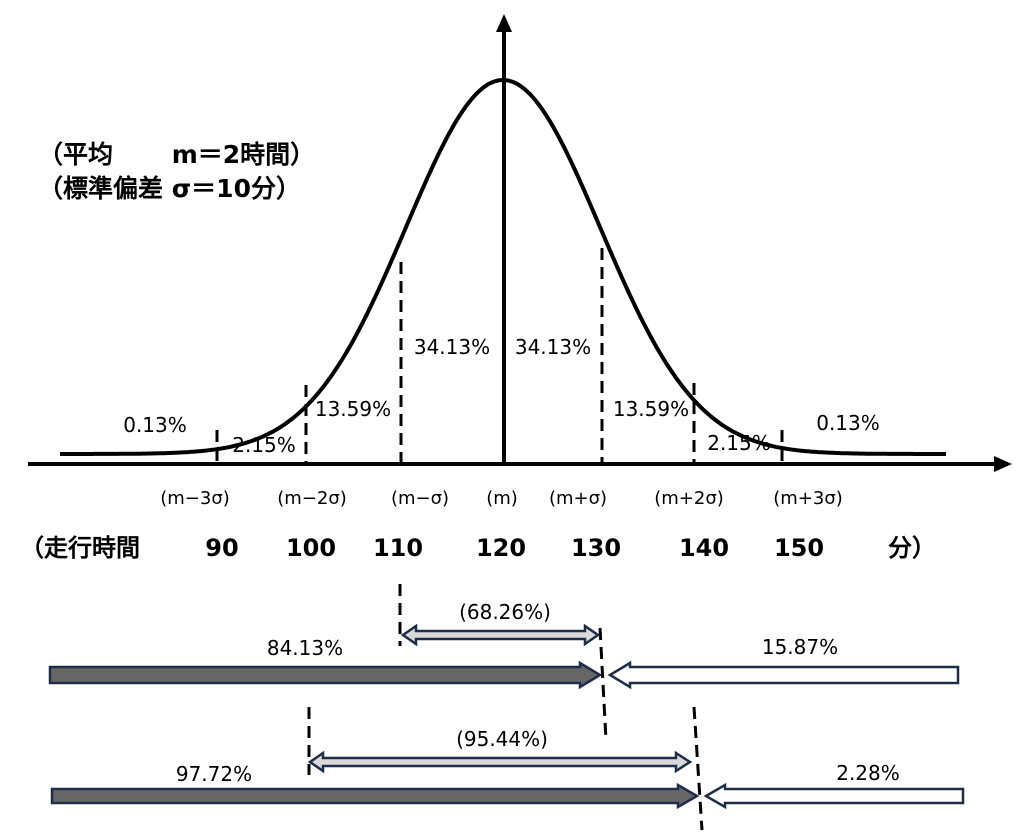 This screenshot has height=835, width=1028. Describe the element at coordinates (214, 774) in the screenshot. I see `two-sigma-below-pct: 97.72%` at that location.